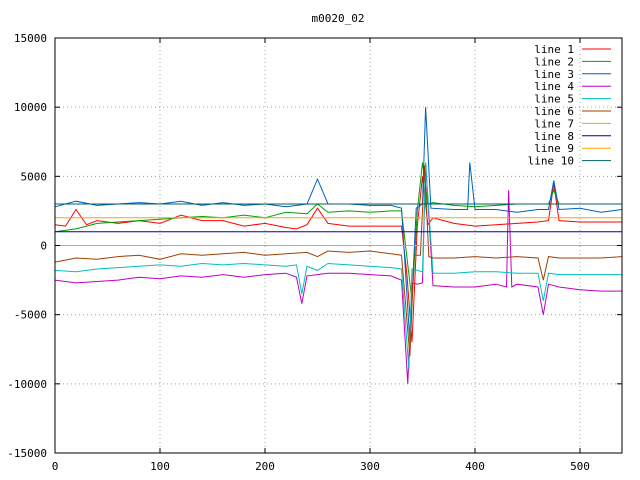 The width and height of the screenshot is (640, 480). Describe the element at coordinates (554, 49) in the screenshot. I see `legend-label: line 1` at that location.